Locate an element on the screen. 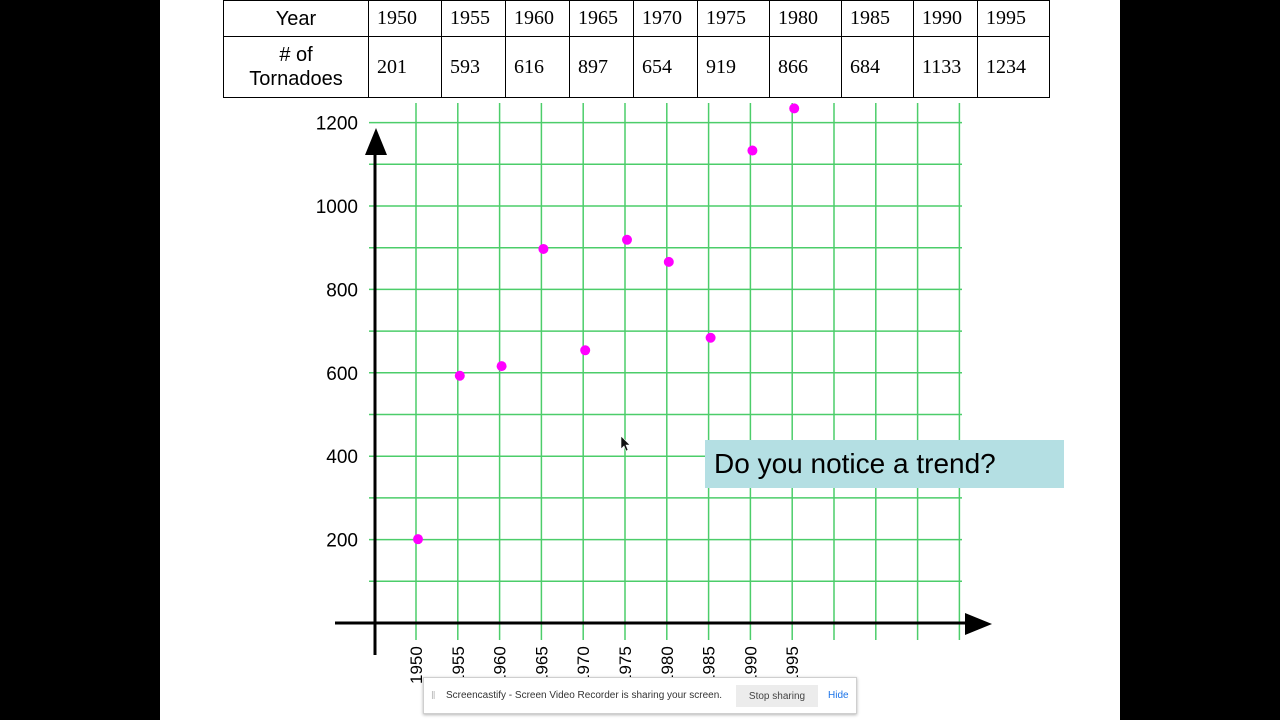  count-header-line1: # of is located at coordinates (296, 55).